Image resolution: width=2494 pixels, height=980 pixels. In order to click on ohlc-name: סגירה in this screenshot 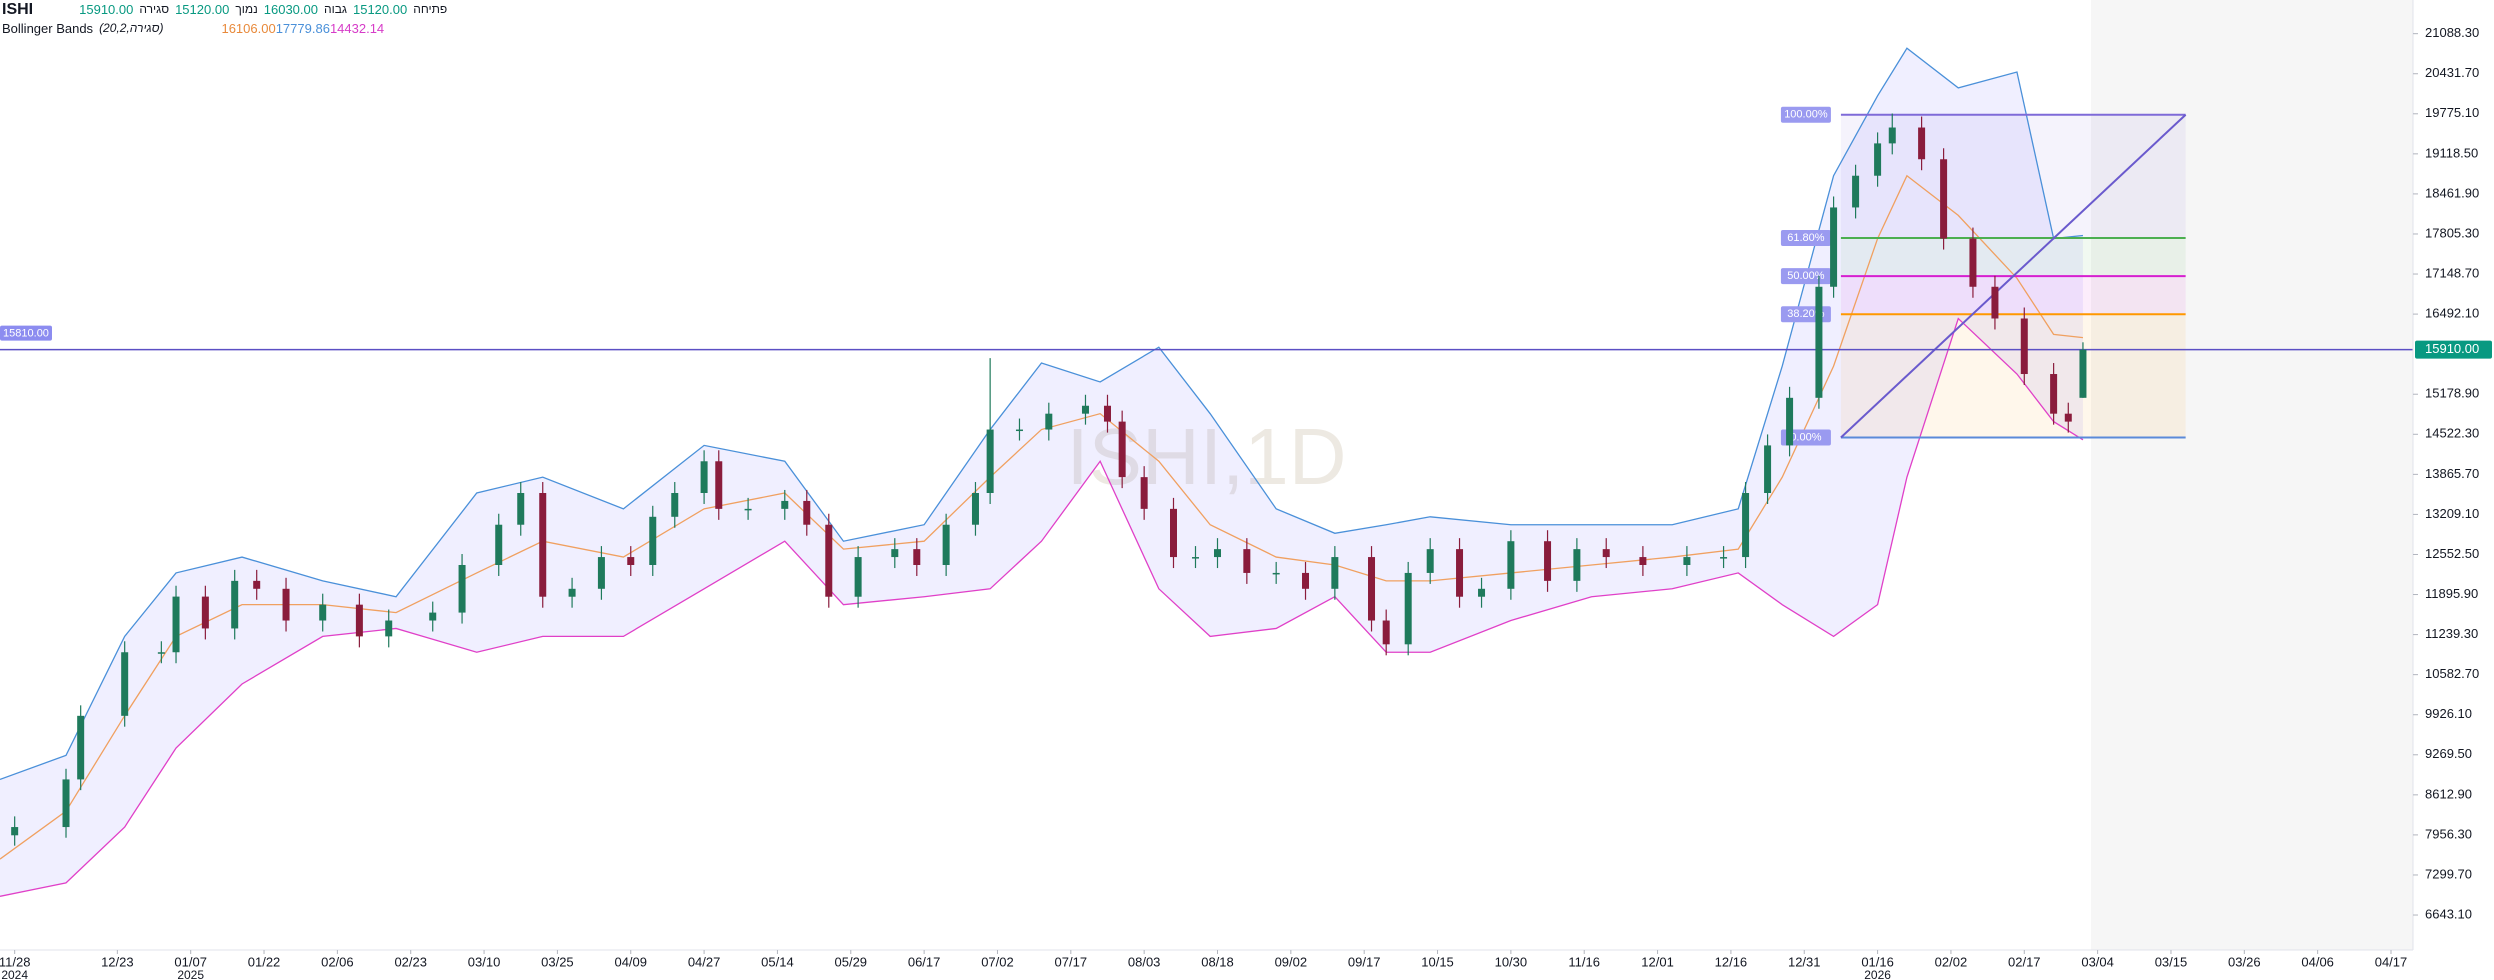, I will do `click(154, 9)`.